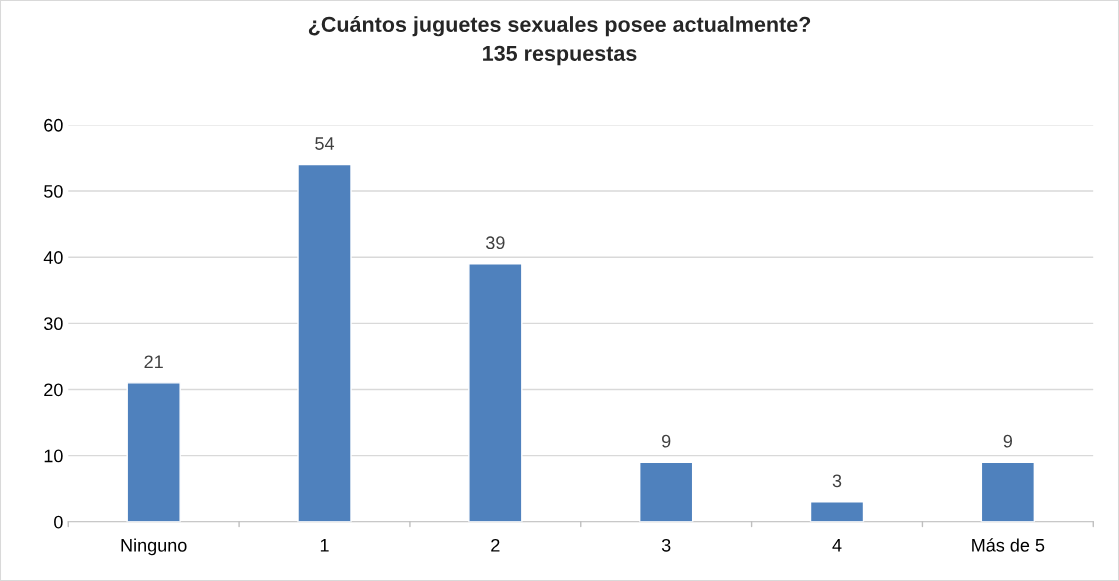 Image resolution: width=1119 pixels, height=581 pixels. I want to click on chart-title: ¿Cuántos juguetes sexuales posee actualmente?, so click(559, 26).